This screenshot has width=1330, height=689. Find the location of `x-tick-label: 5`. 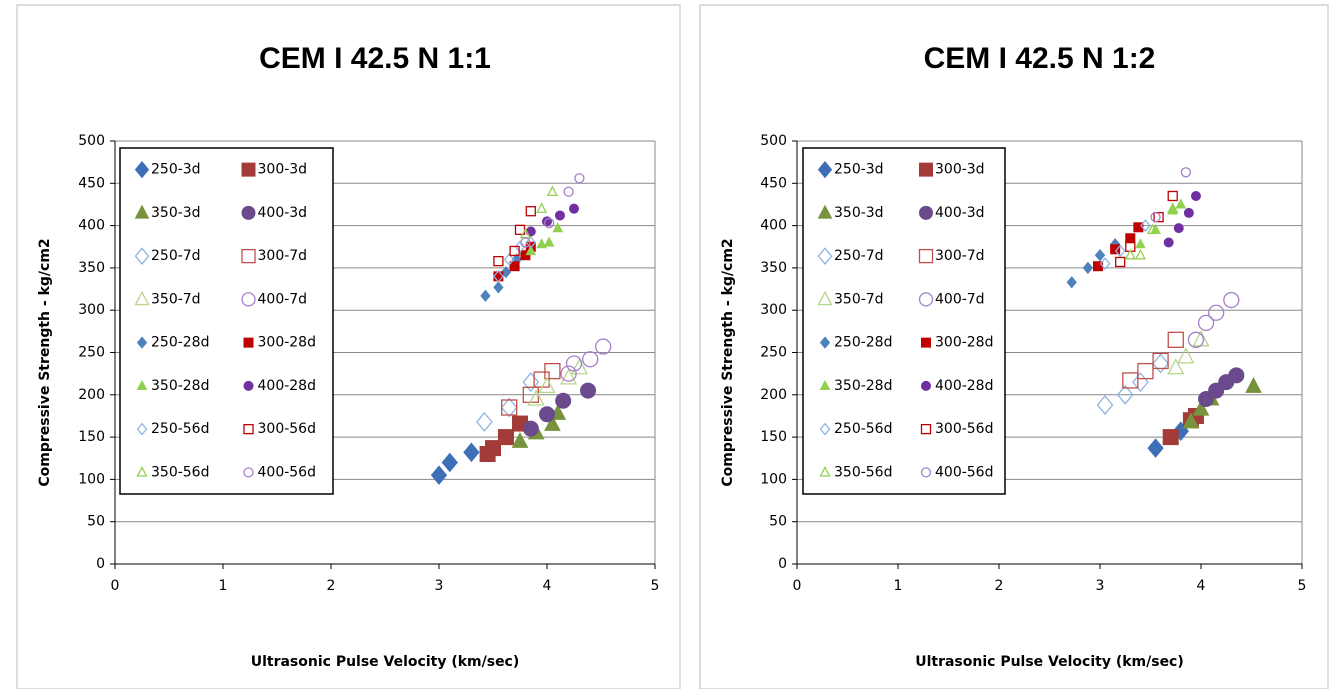

x-tick-label: 5 is located at coordinates (1302, 586).